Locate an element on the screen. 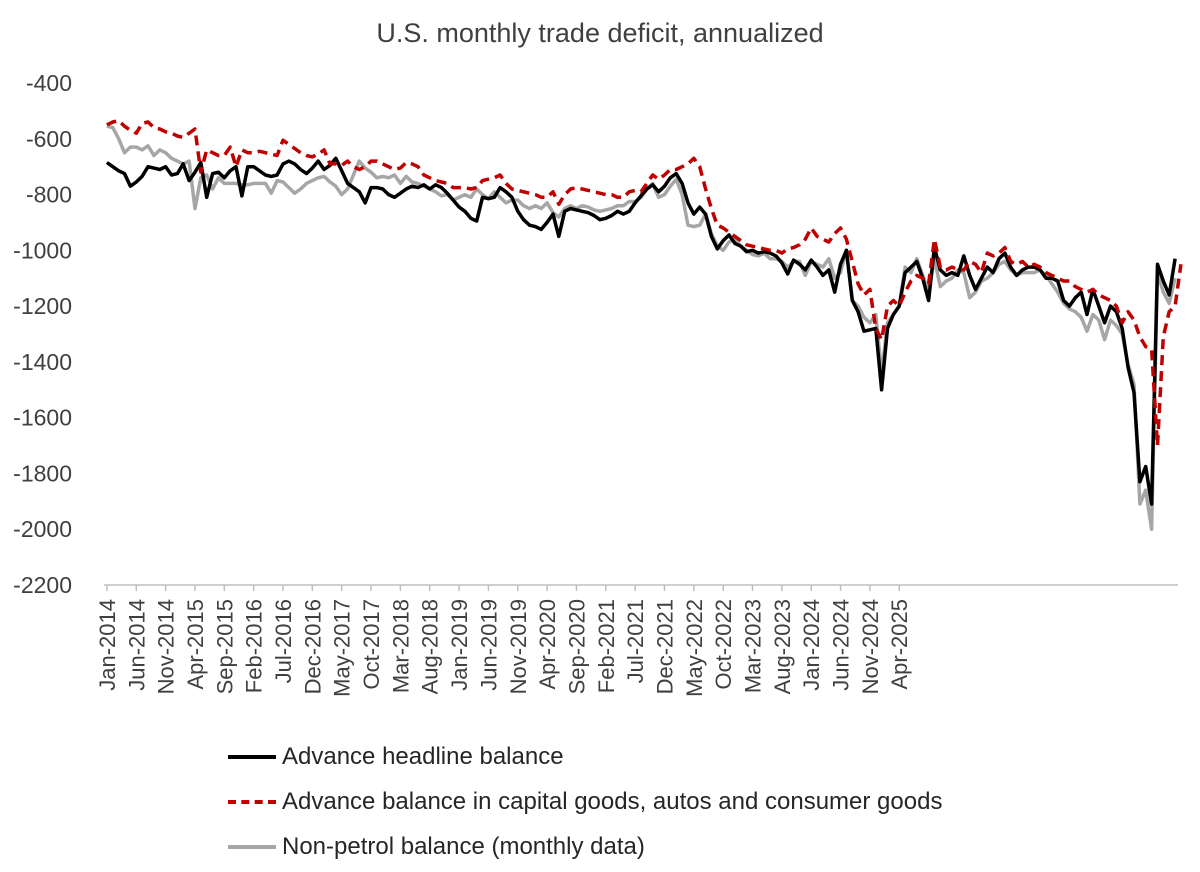 Image resolution: width=1200 pixels, height=872 pixels. y-tick-label: -1200 is located at coordinates (42, 306).